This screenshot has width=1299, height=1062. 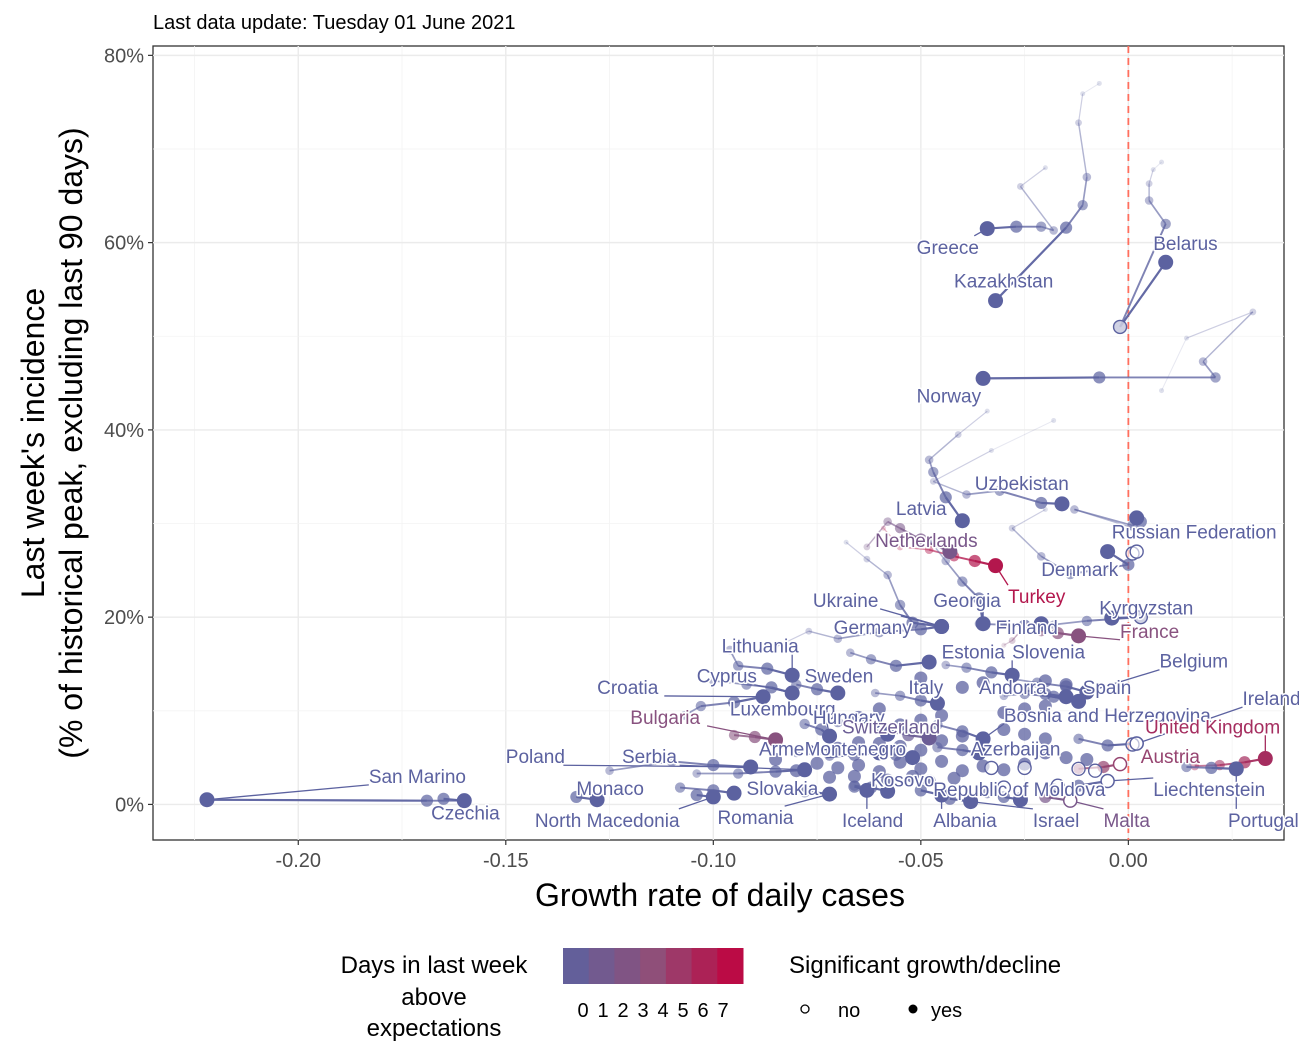 What do you see at coordinates (921, 509) in the screenshot?
I see `label-latvia: Latvia` at bounding box center [921, 509].